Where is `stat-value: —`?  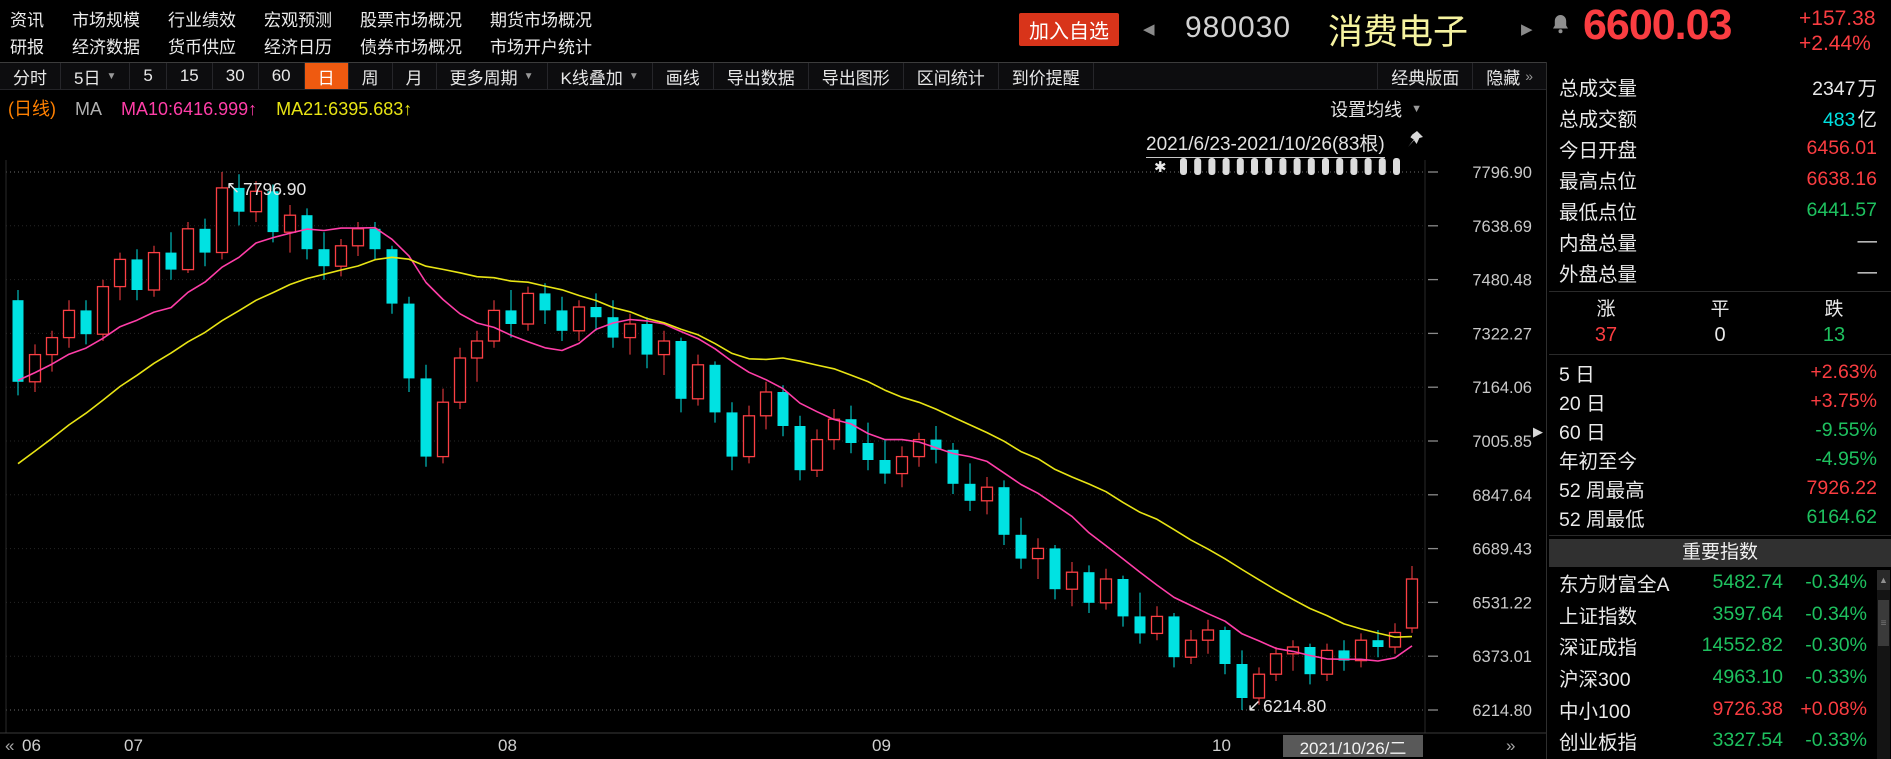
stat-value: — is located at coordinates (1867, 241).